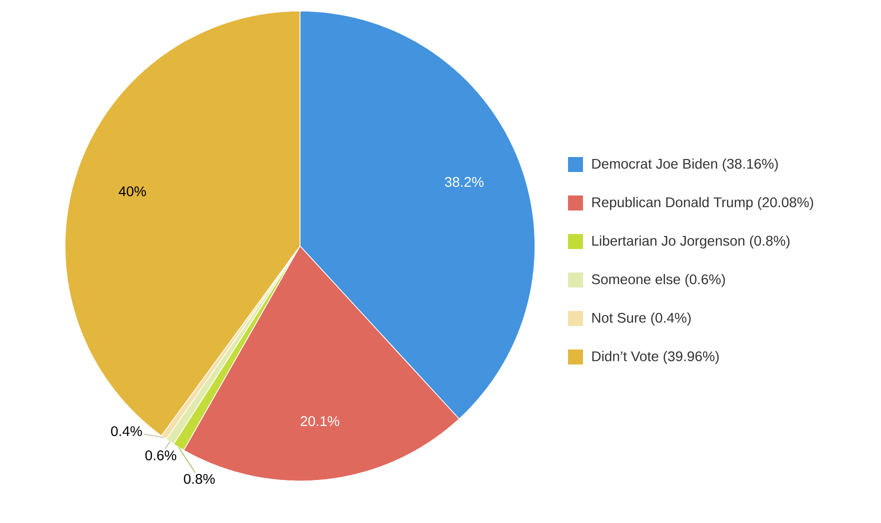 This screenshot has width=881, height=523. Describe the element at coordinates (464, 181) in the screenshot. I see `data-label: 38.2%` at that location.